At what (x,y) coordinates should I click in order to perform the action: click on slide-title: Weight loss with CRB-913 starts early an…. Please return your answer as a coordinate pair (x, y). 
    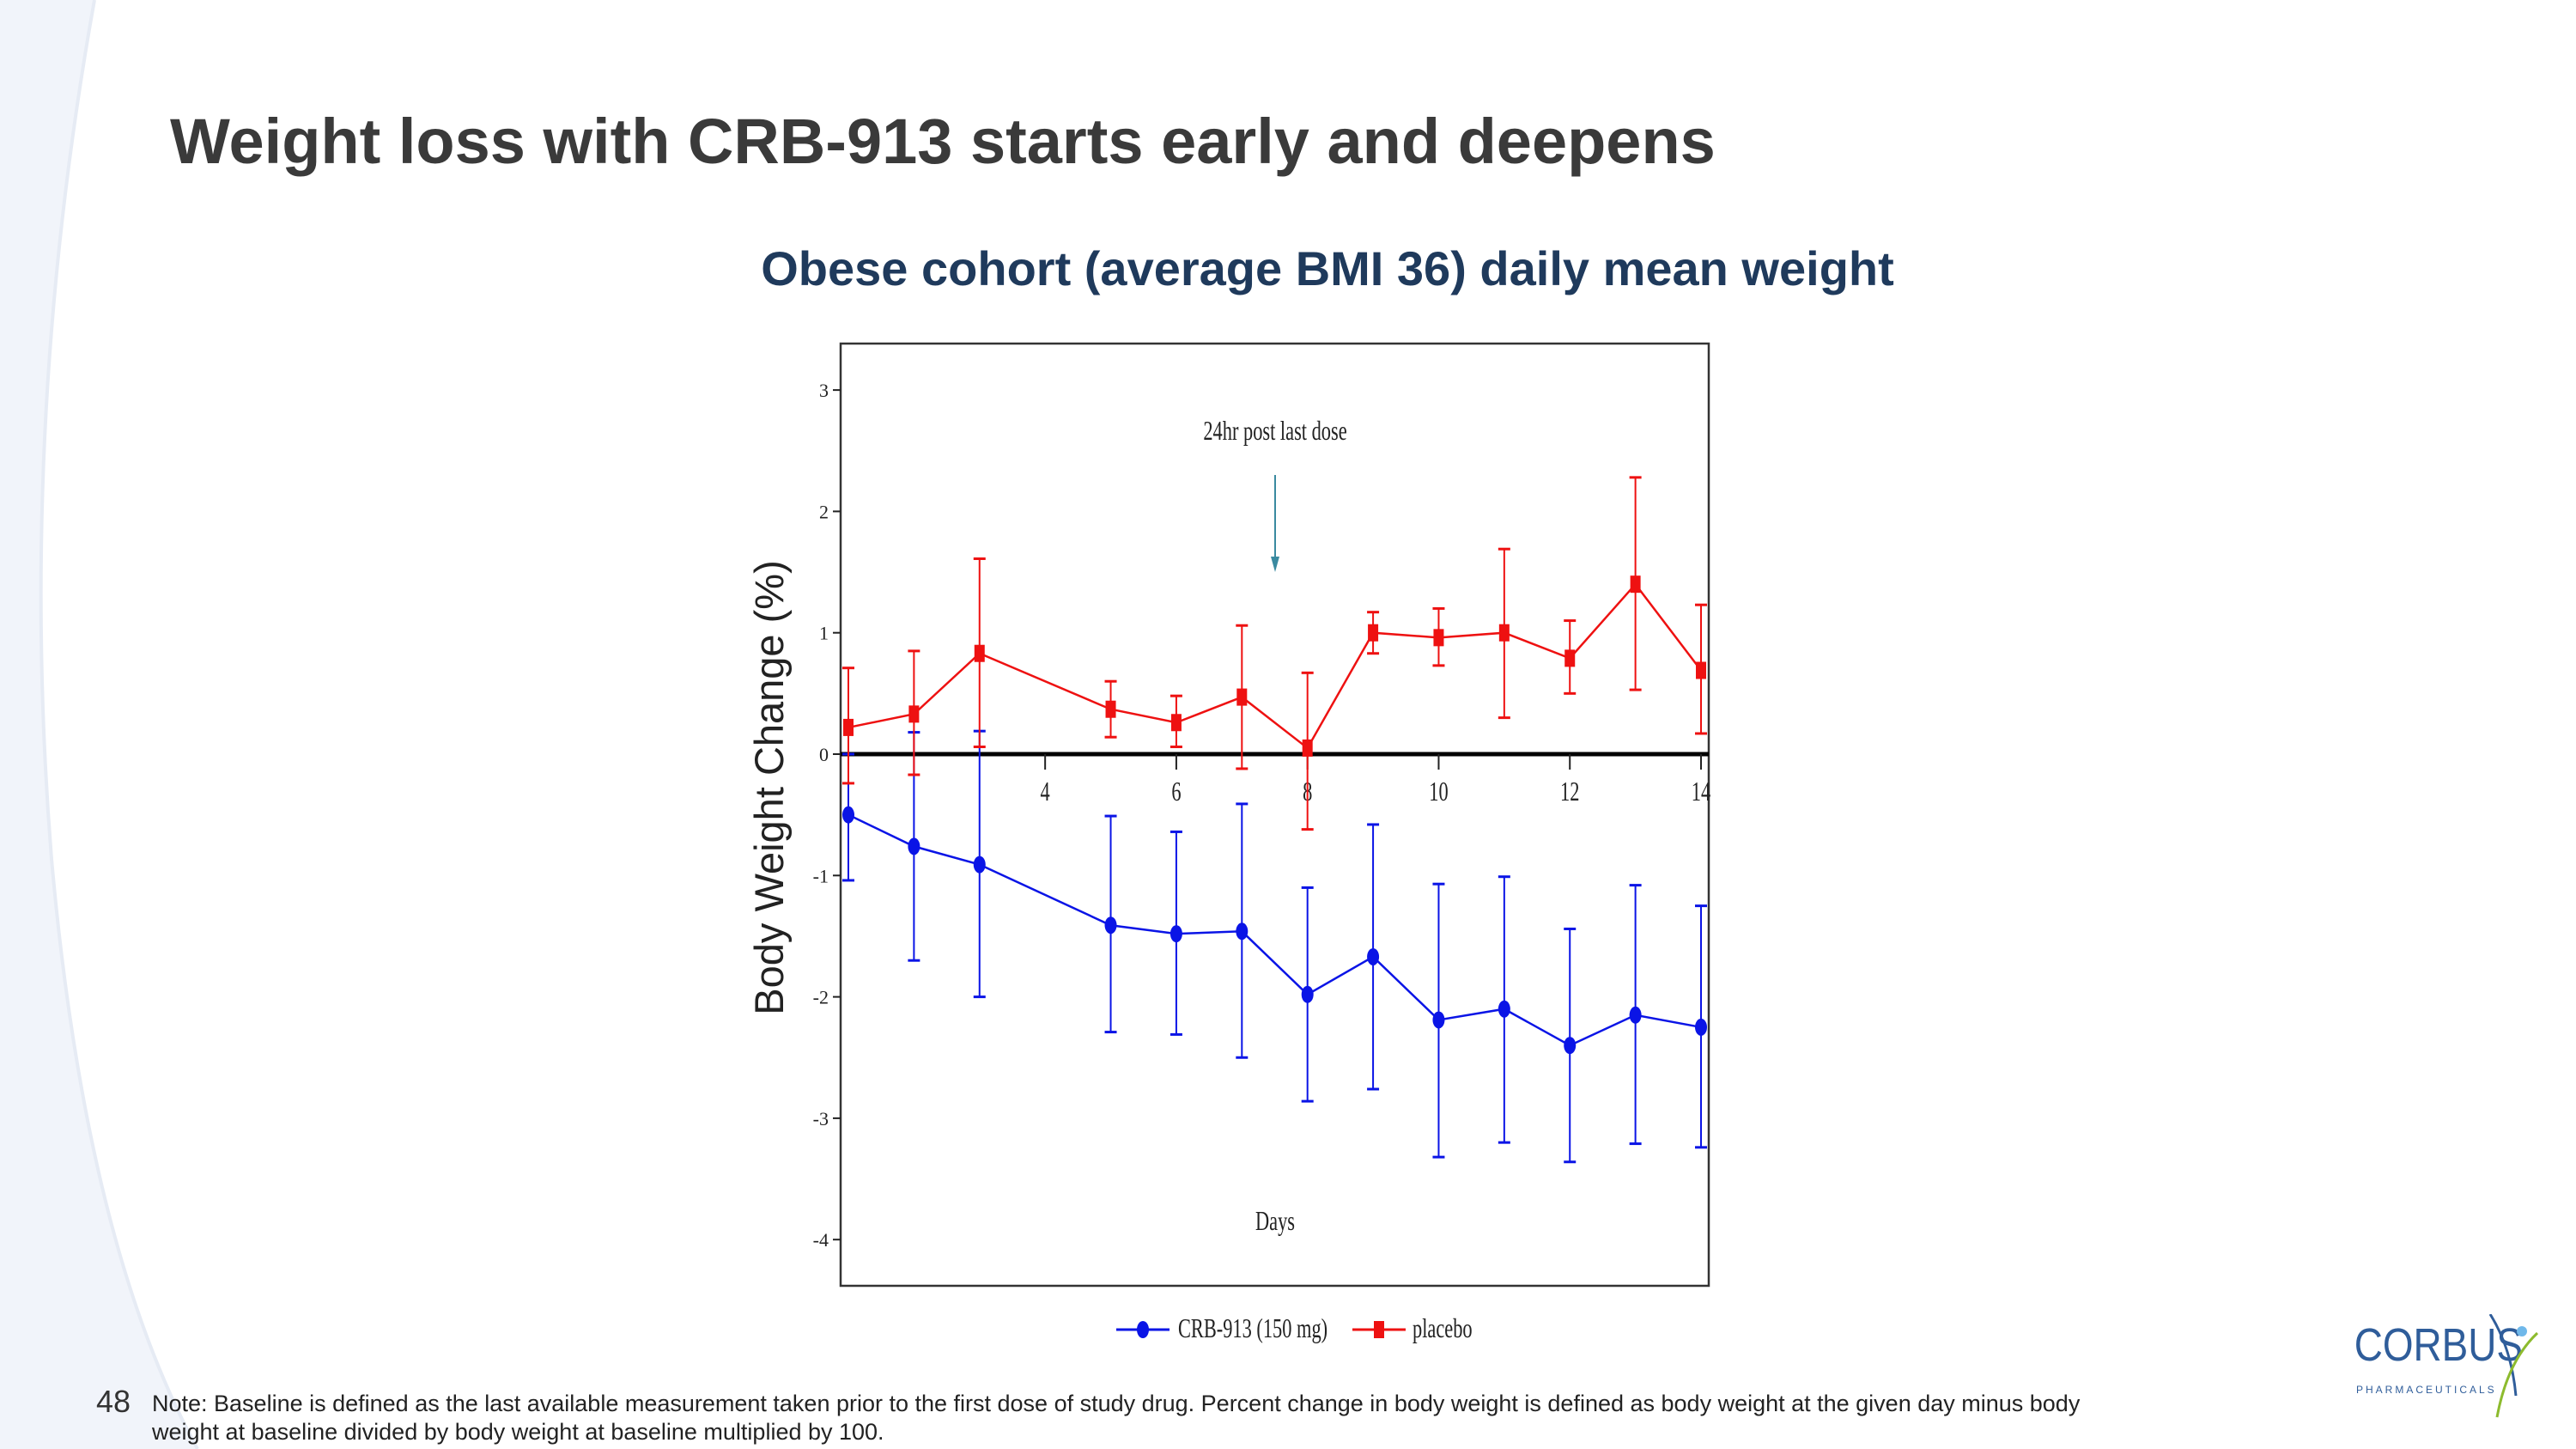
    Looking at the image, I should click on (943, 141).